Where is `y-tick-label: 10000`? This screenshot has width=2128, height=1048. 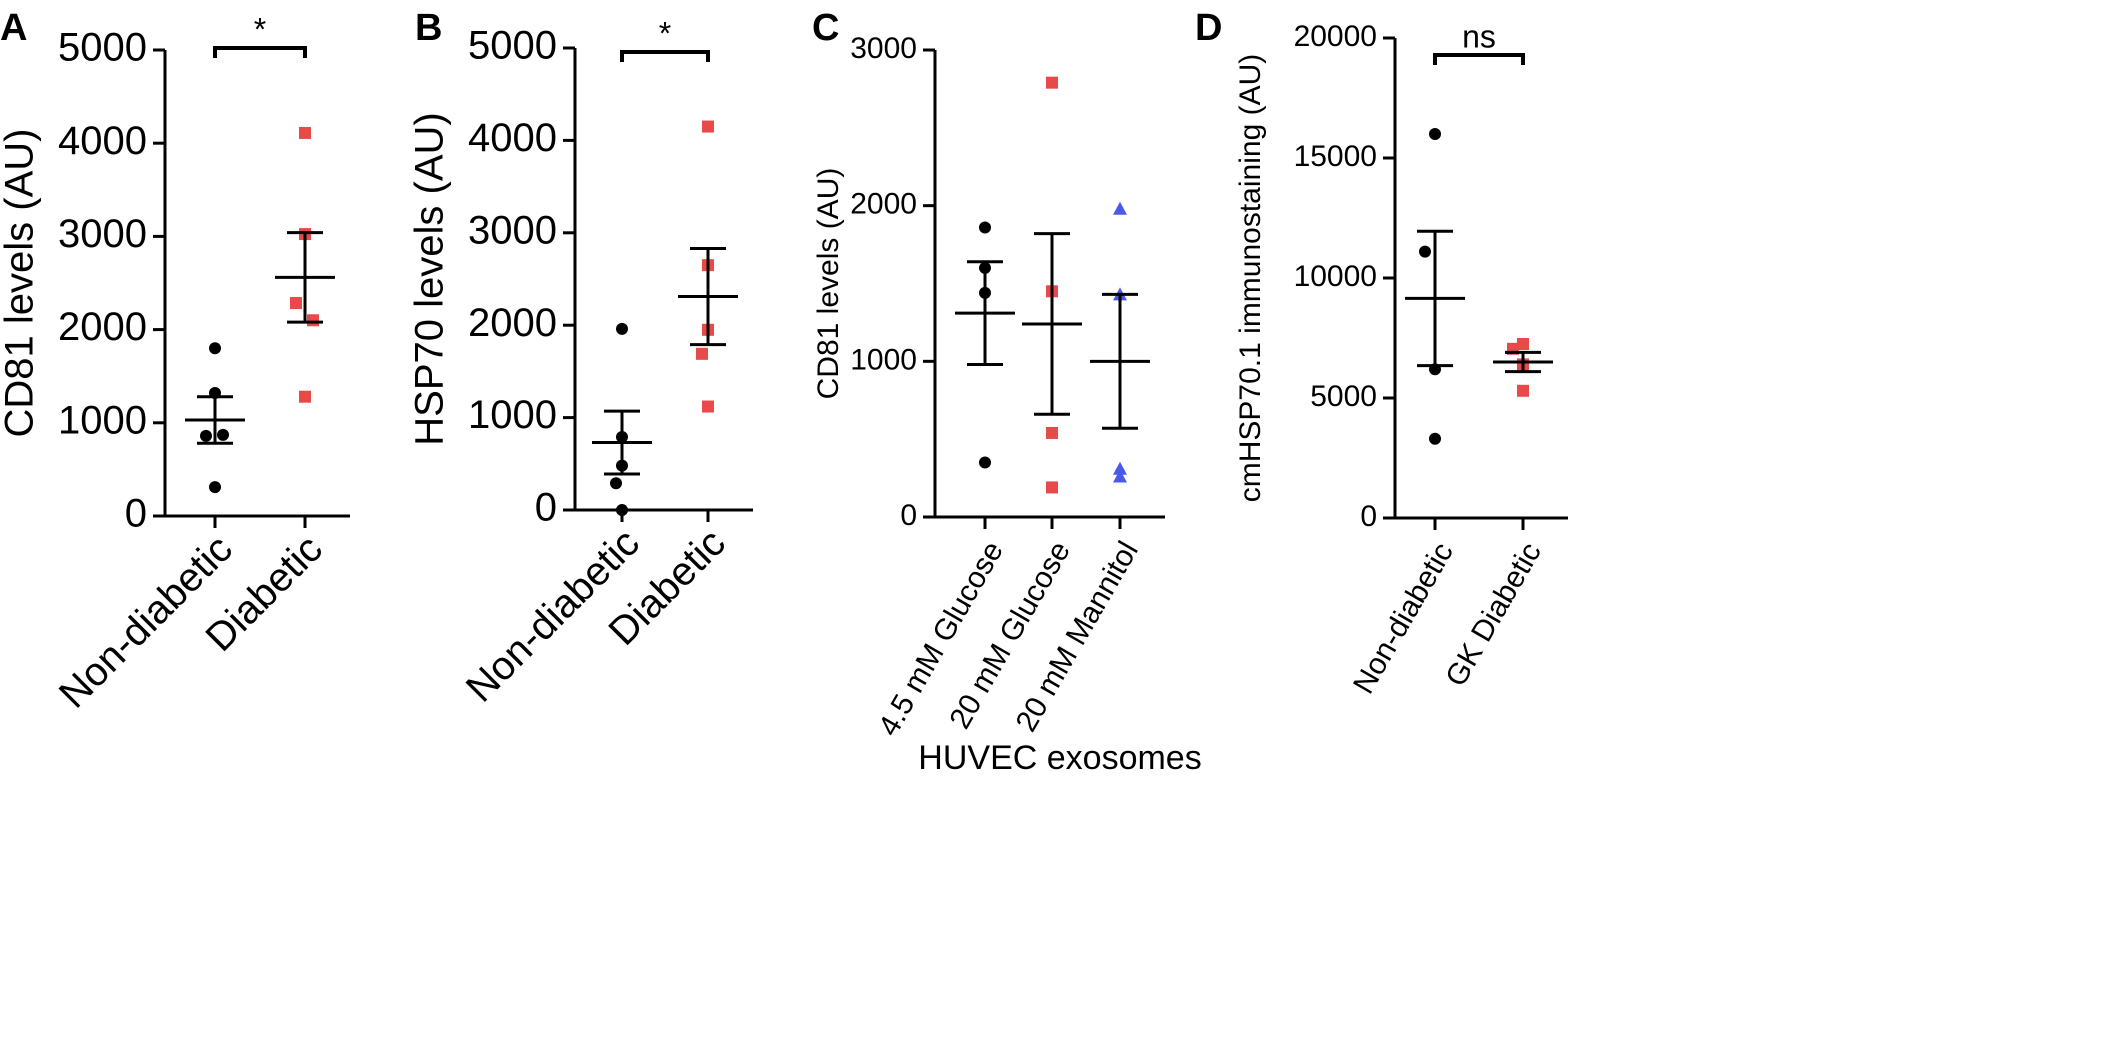
y-tick-label: 10000 is located at coordinates (1335, 276).